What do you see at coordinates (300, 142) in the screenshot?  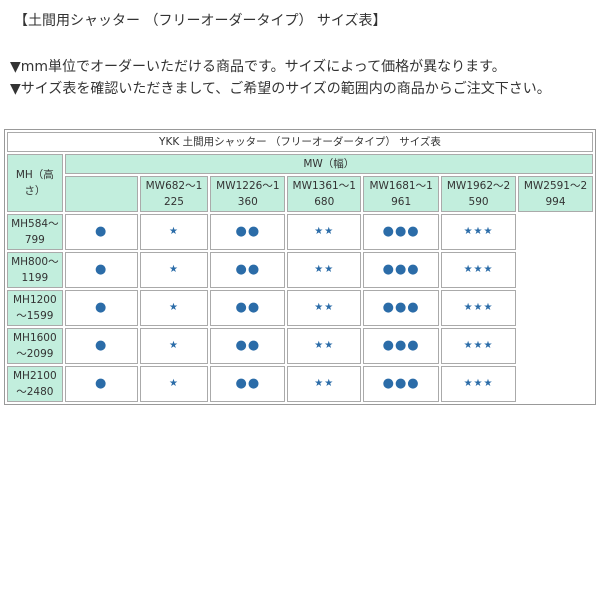 I see `table-title: YKK 土間用シャッター （フリーオーダータイプ） サイズ表` at bounding box center [300, 142].